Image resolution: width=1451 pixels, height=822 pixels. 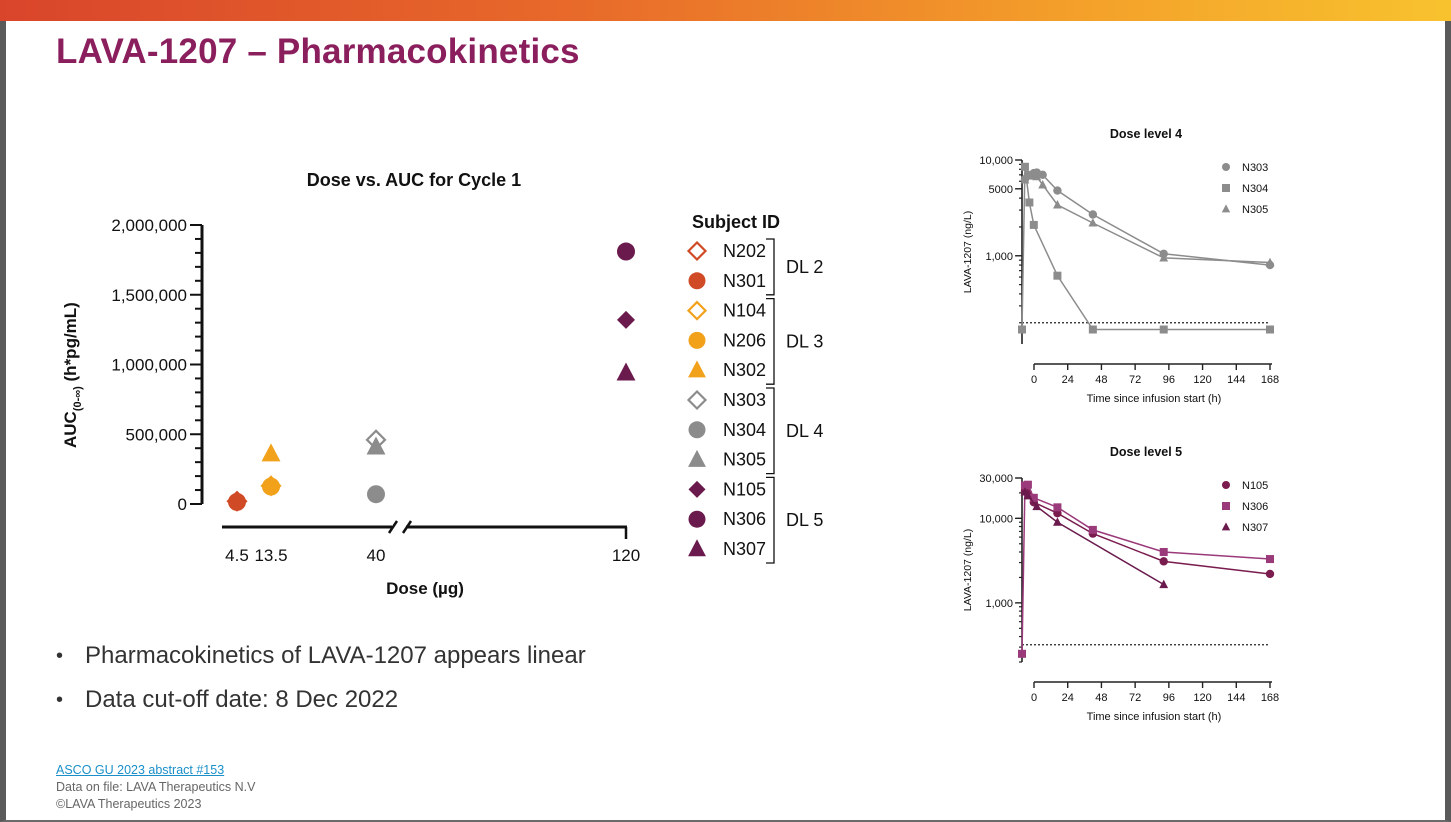 What do you see at coordinates (1163, 561) in the screenshot?
I see `data-point-n105` at bounding box center [1163, 561].